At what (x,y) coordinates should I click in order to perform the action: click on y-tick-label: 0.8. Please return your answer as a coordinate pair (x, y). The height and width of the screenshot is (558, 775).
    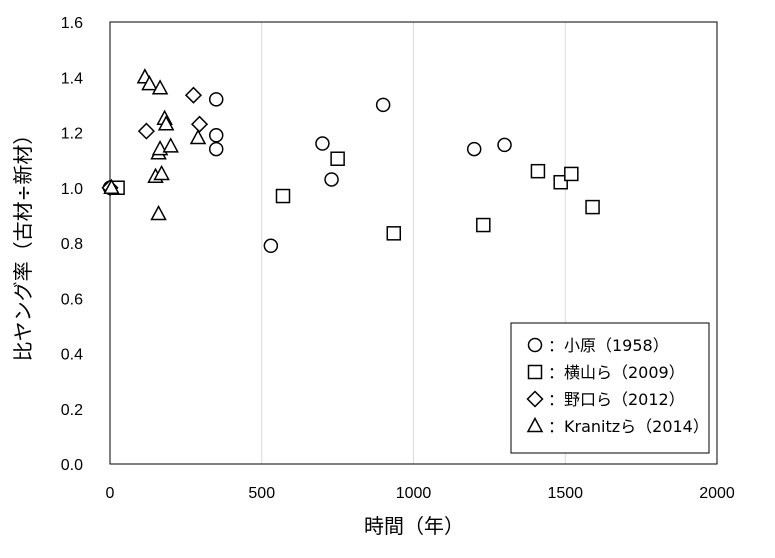
    Looking at the image, I should click on (72, 244).